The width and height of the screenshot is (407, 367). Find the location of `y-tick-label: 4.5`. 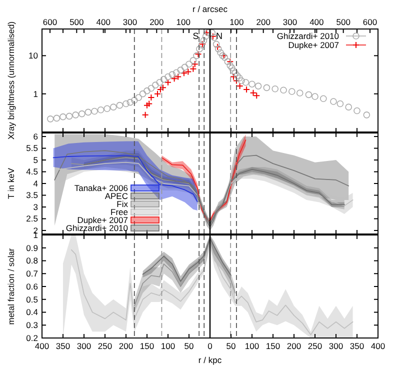

y-tick-label: 4.5 is located at coordinates (32, 171).